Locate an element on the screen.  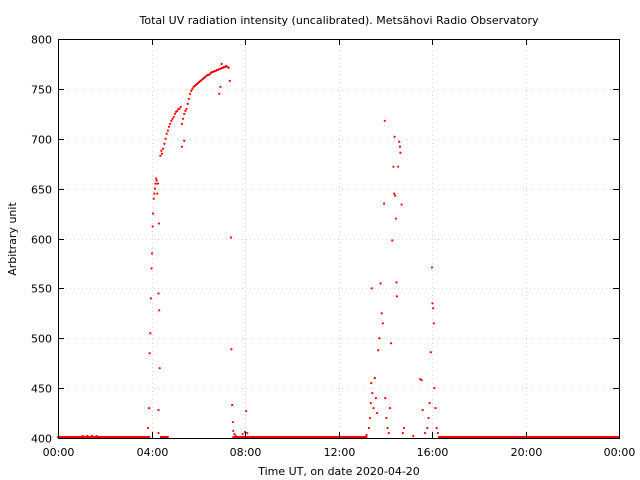
x-tick-label: 04:00 is located at coordinates (153, 452).